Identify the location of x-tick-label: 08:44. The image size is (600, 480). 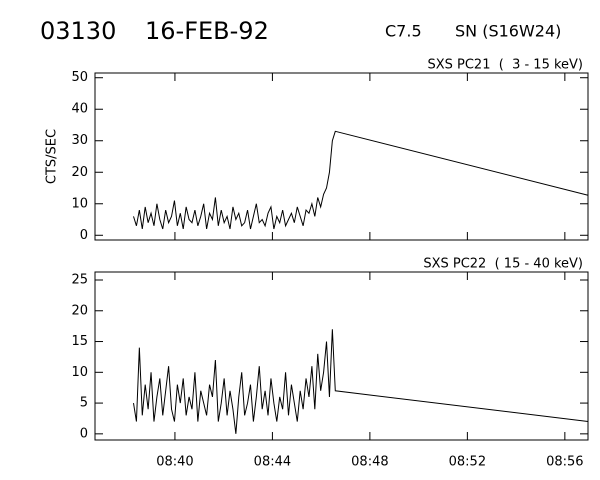
(272, 462).